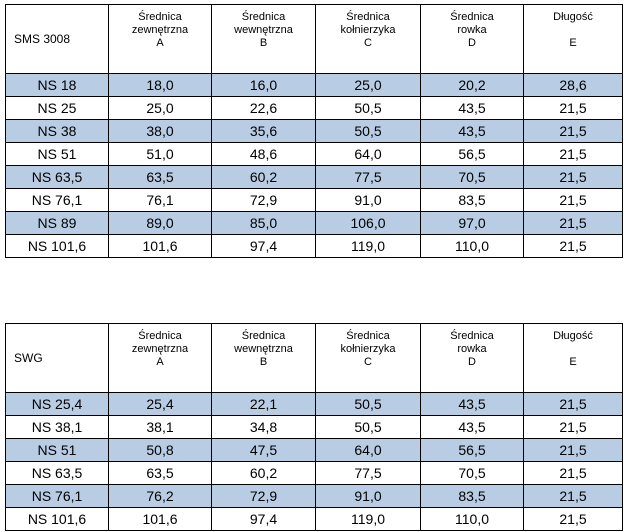  I want to click on value-b-cell: 35,6, so click(263, 131).